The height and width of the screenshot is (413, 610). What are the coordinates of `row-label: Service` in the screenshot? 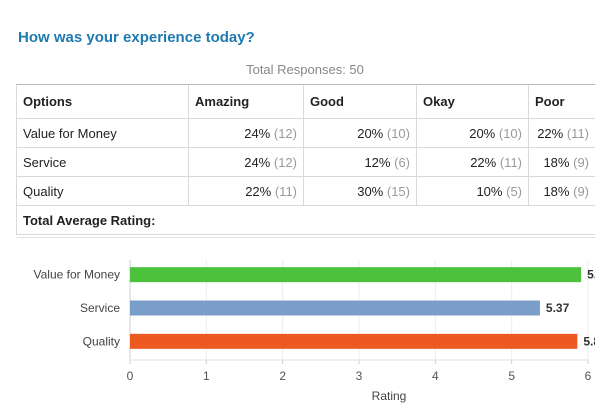 It's located at (102, 162).